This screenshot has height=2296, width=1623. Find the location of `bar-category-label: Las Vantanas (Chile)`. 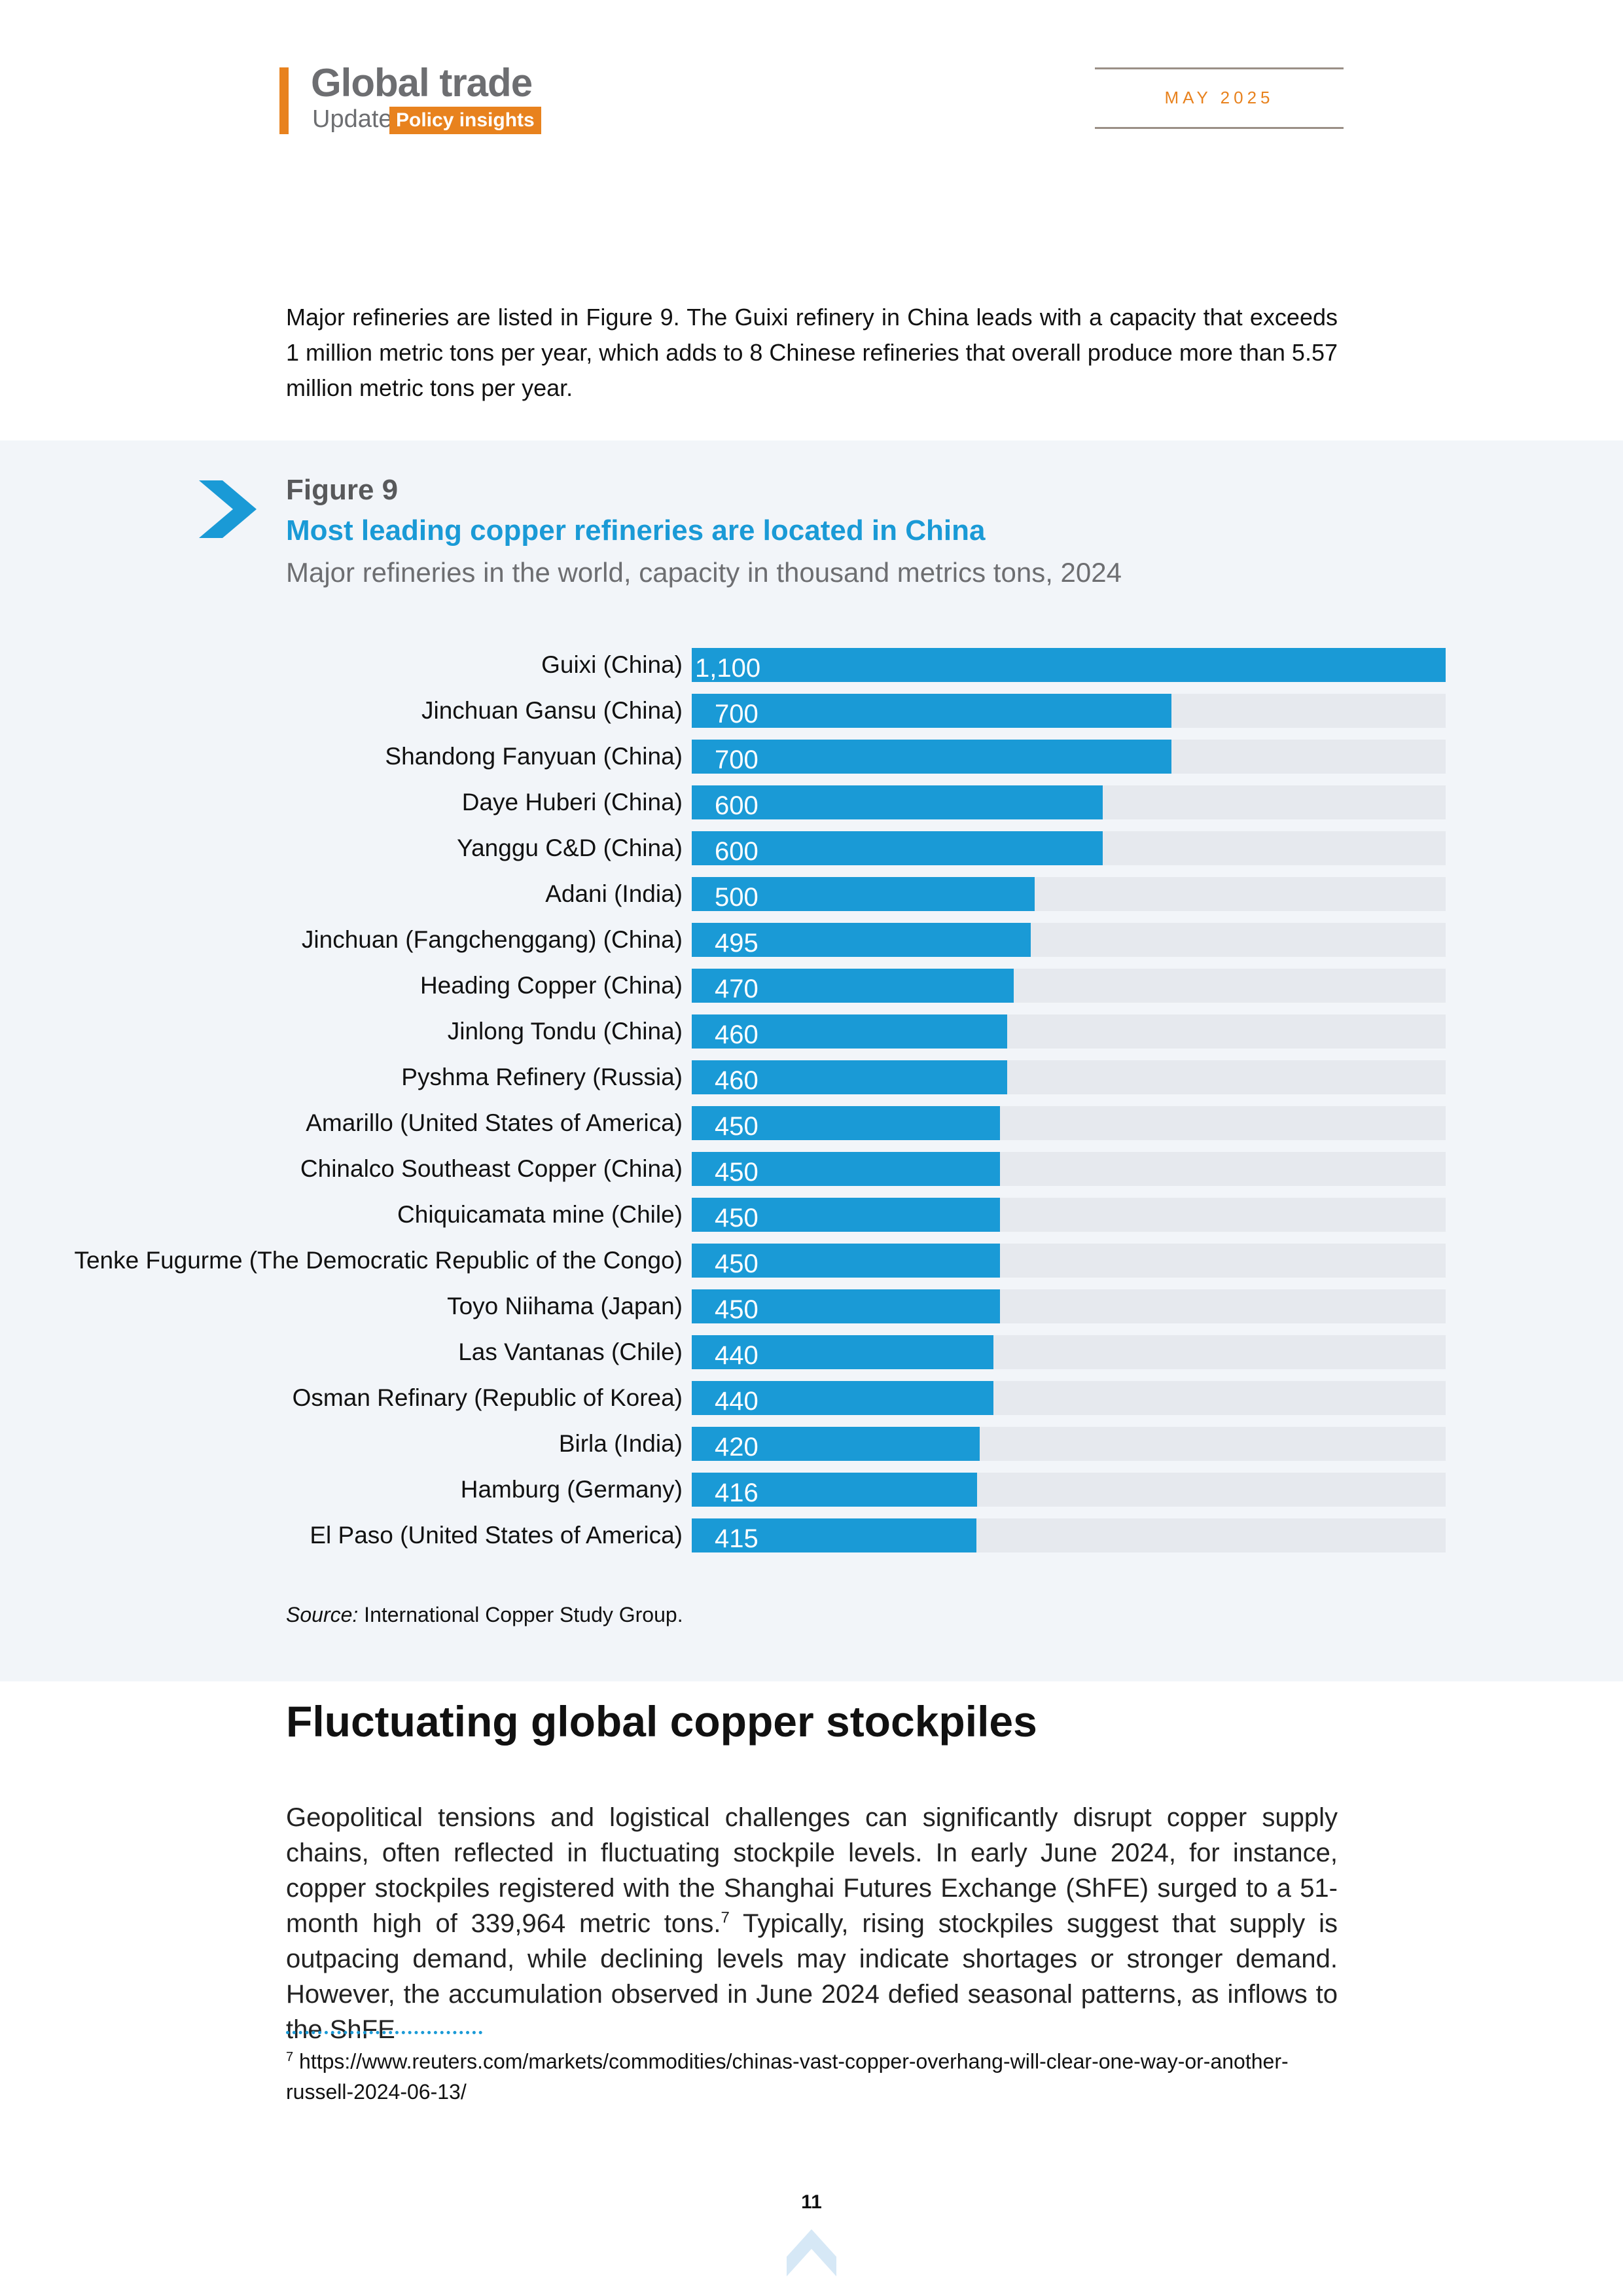

bar-category-label: Las Vantanas (Chile) is located at coordinates (570, 1351).